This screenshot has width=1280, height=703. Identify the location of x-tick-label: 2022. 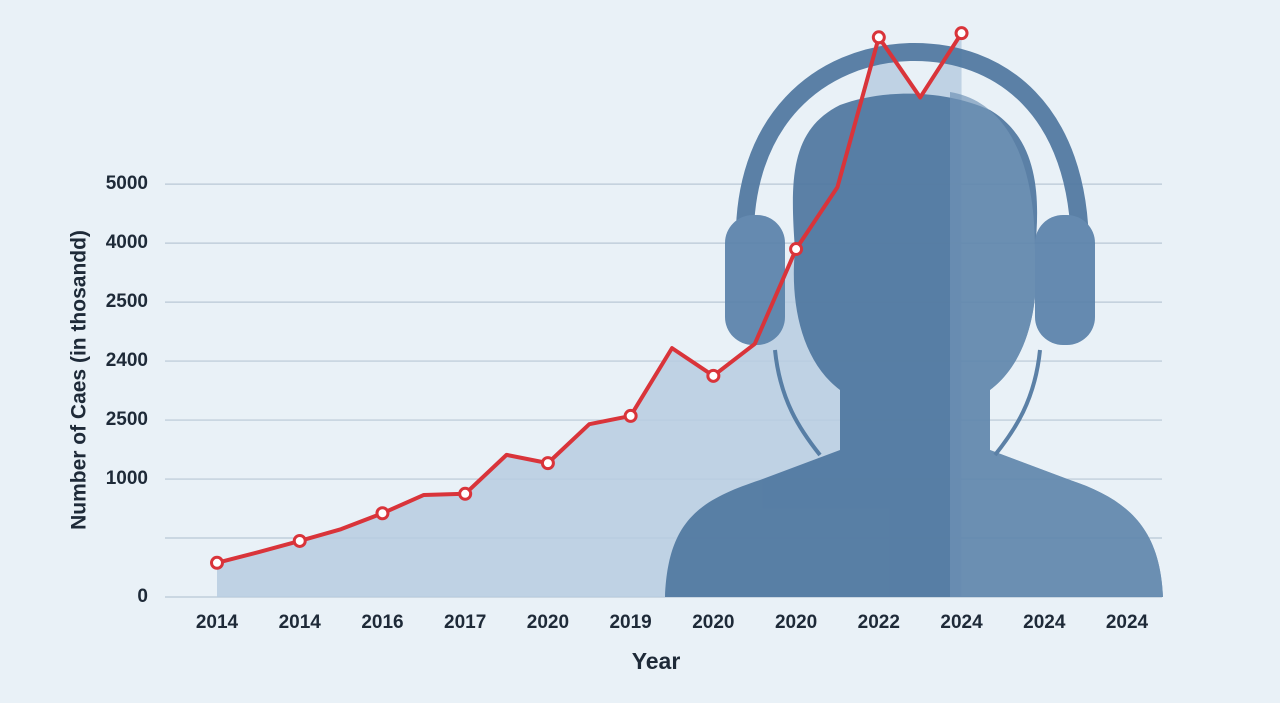
(879, 622).